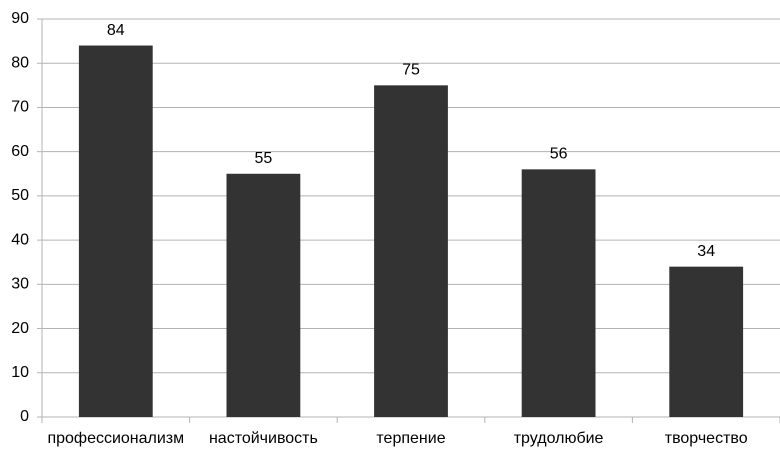 This screenshot has width=780, height=461. I want to click on y-tick-label: 80, so click(20, 62).